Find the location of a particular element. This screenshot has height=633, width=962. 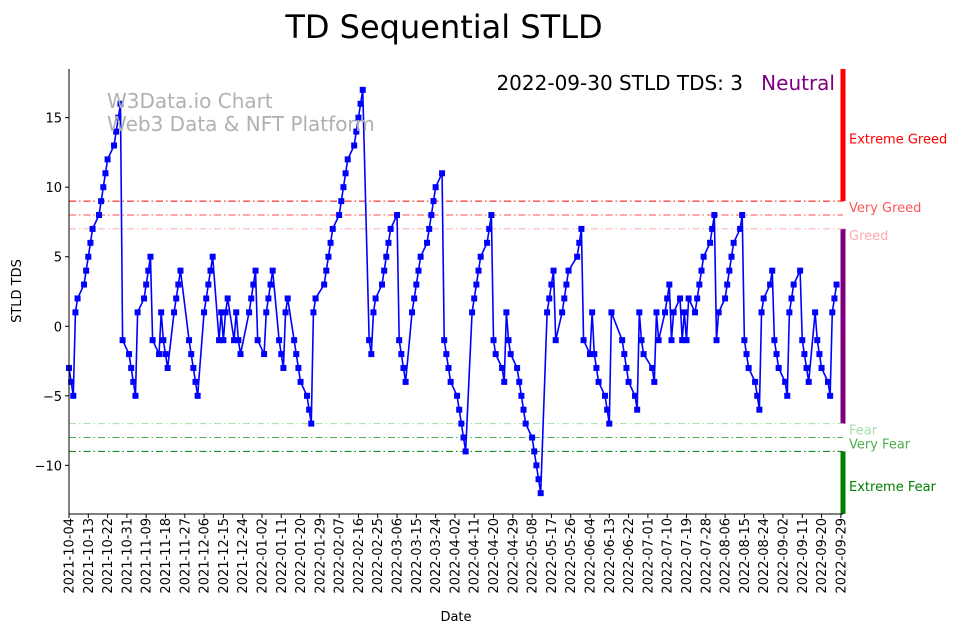

x-tick-label: 2021-10-04 is located at coordinates (70, 556).